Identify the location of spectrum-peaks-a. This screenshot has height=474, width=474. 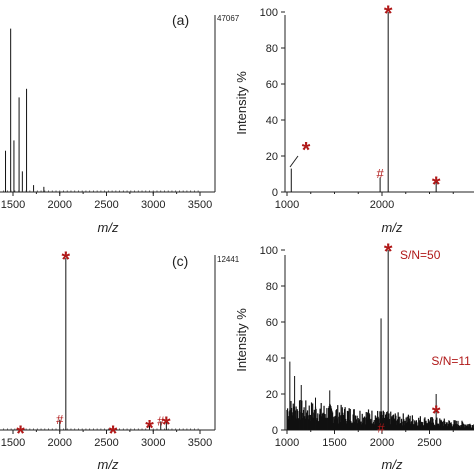
(101, 110).